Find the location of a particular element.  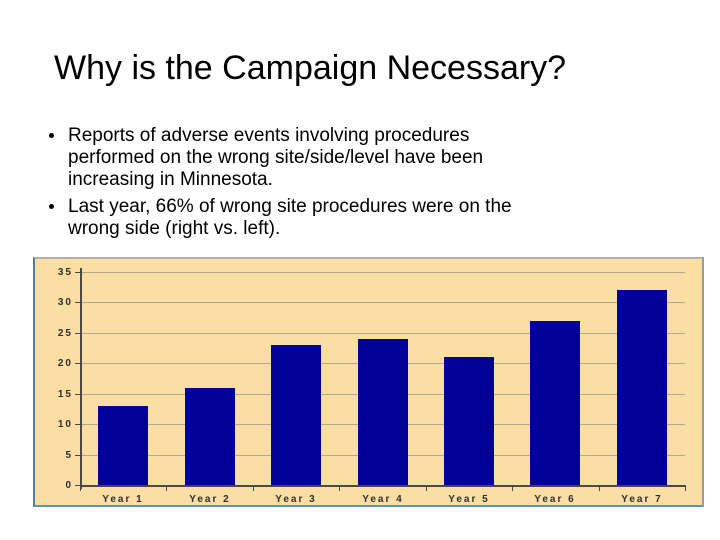

slide-title: Why is the Campaign Necessary? is located at coordinates (310, 68).